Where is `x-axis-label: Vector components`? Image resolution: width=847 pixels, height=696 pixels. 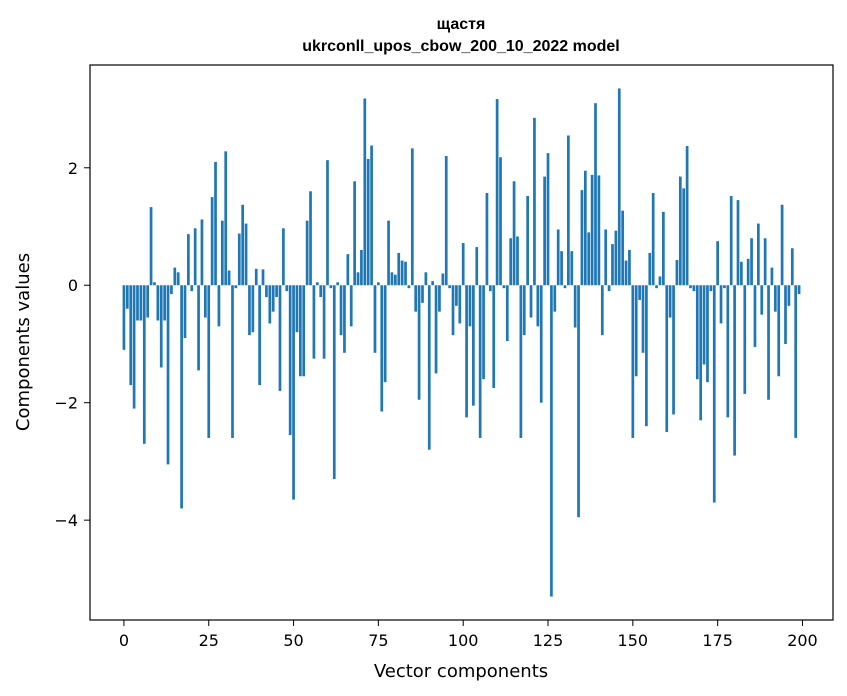 x-axis-label: Vector components is located at coordinates (461, 671).